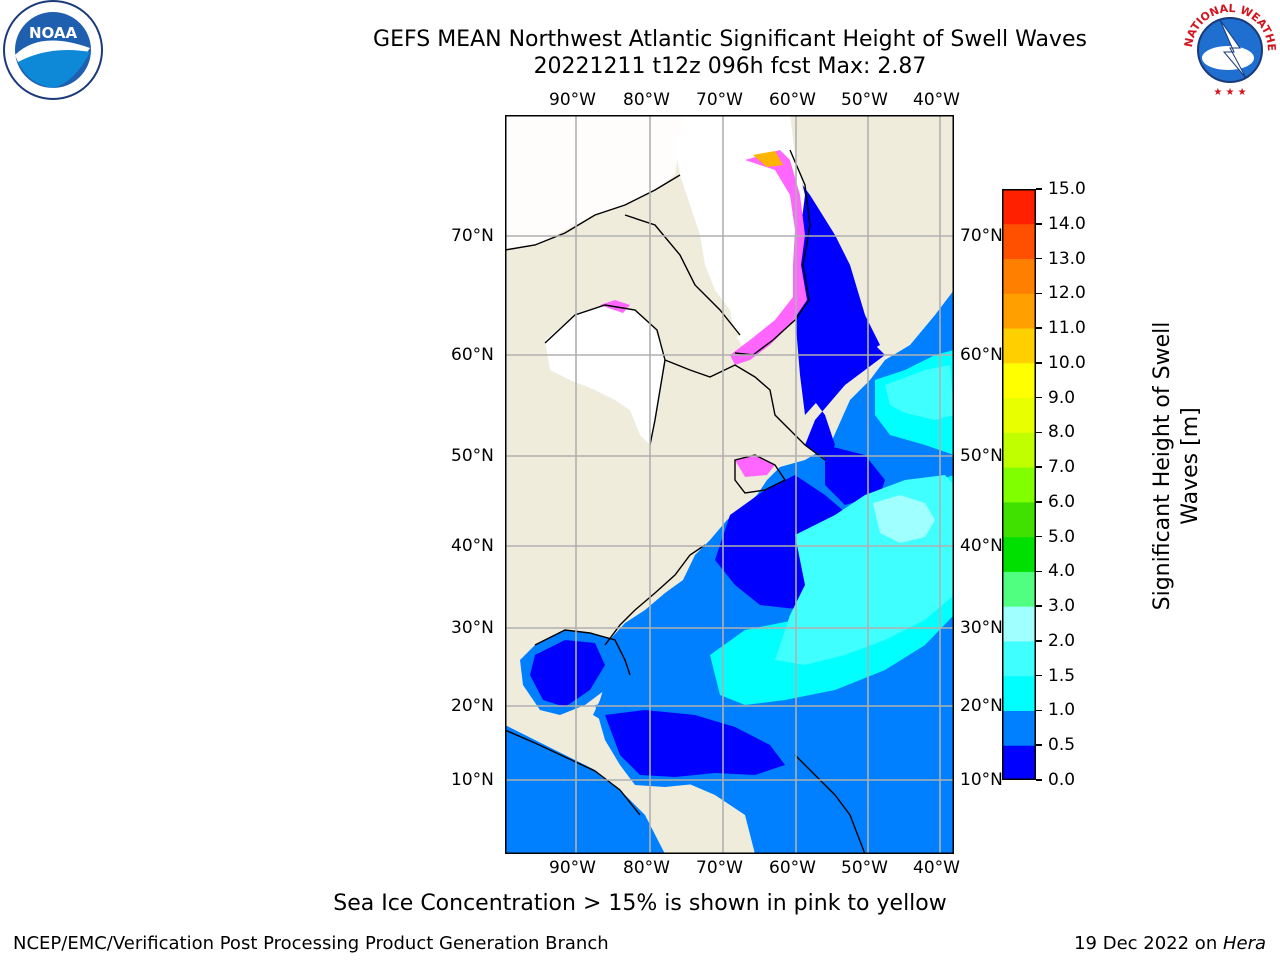  I want to click on lon-label-bottom-50w: 50°W, so click(864, 868).